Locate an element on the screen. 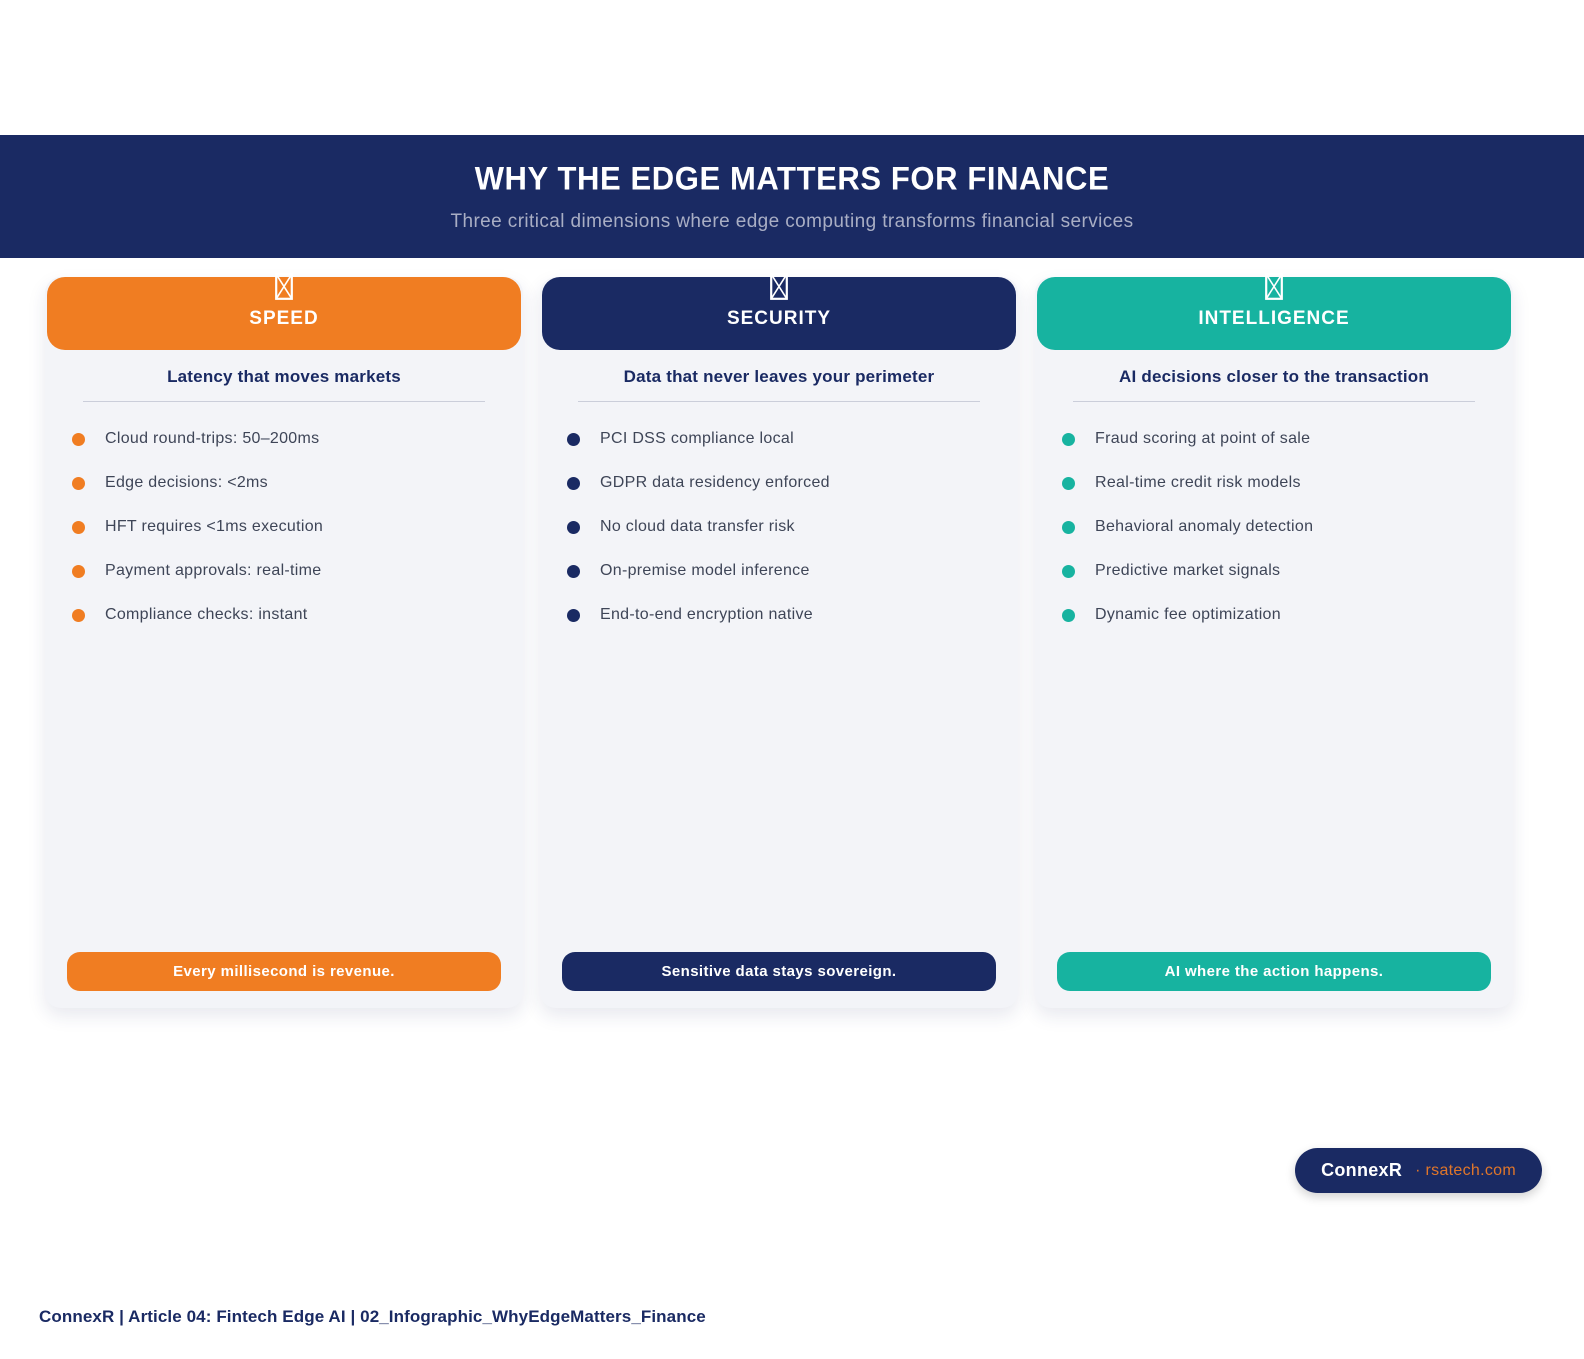 The height and width of the screenshot is (1359, 1584). list-item-text: Dynamic fee optimization is located at coordinates (1188, 614).